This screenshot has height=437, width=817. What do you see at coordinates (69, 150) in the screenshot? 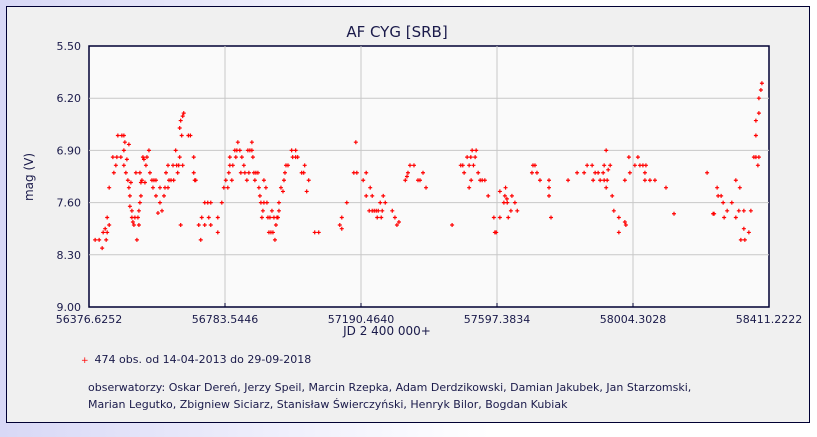
I see `y-tick-label: 6.90` at bounding box center [69, 150].